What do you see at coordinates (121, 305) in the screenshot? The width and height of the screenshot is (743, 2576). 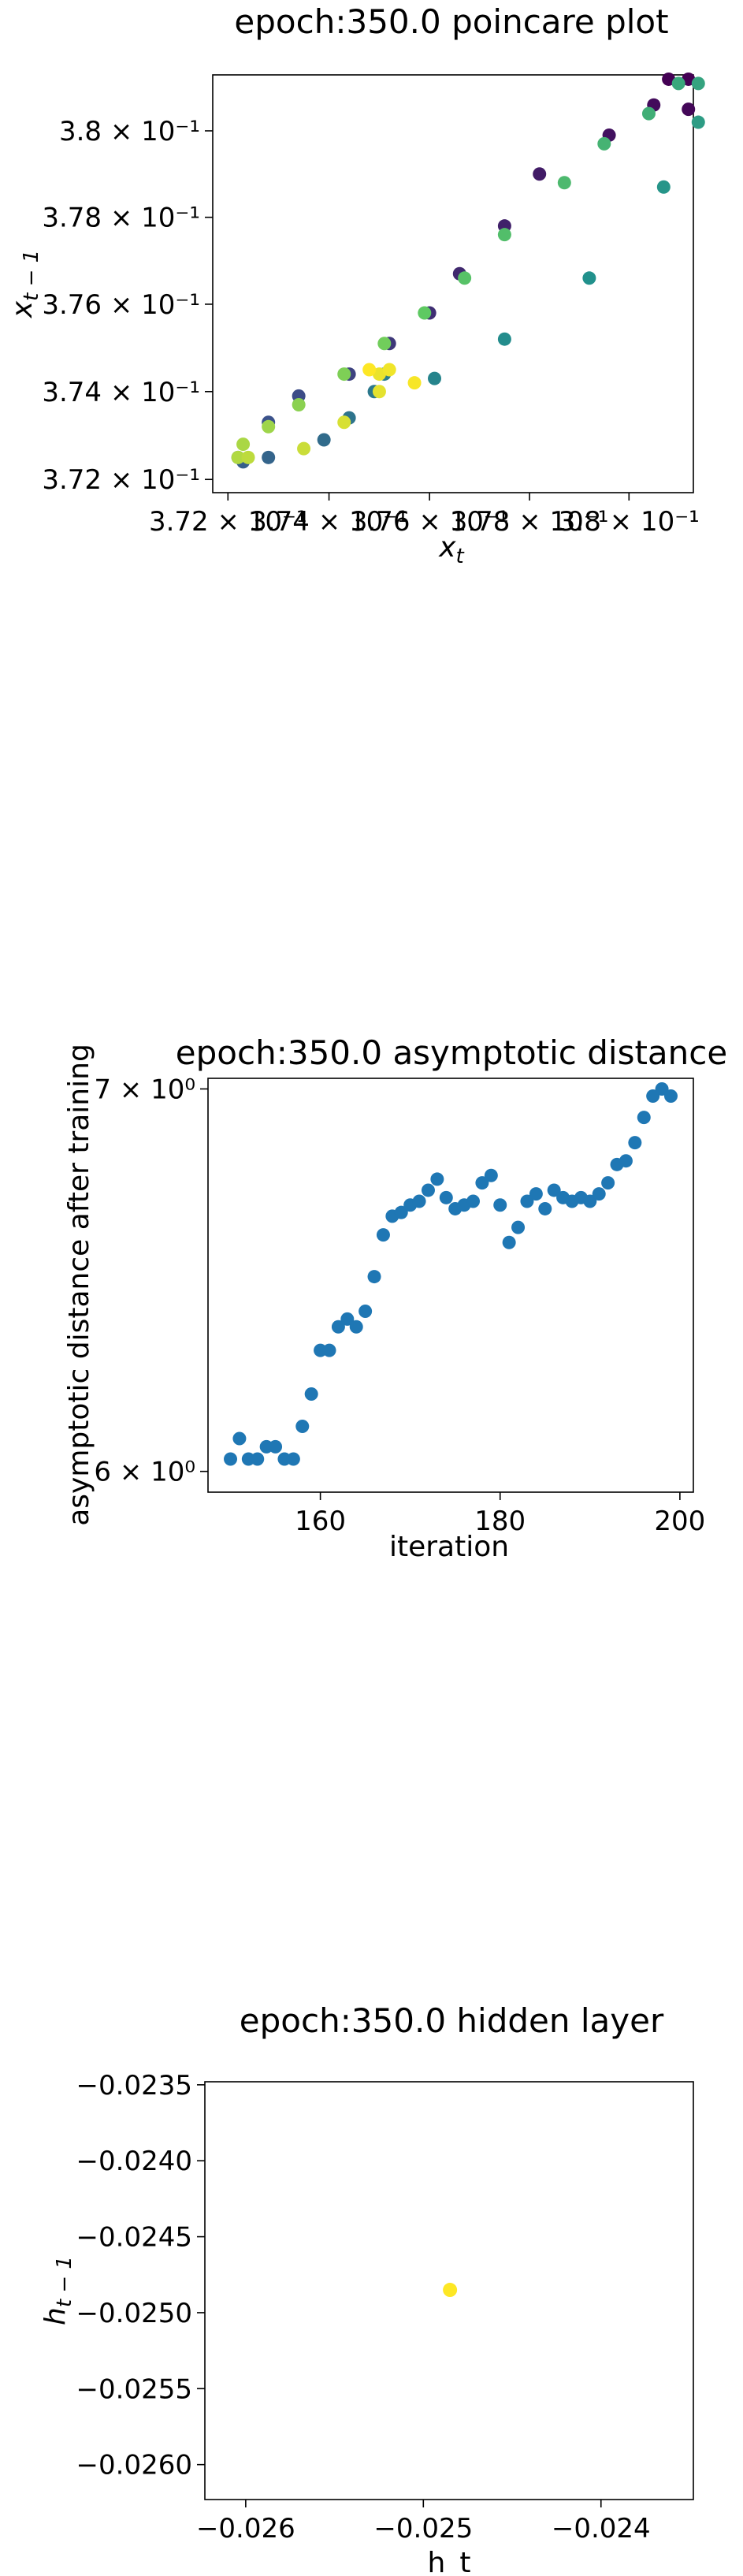 I see `y-tick-label: 3.76 × 10⁻¹` at bounding box center [121, 305].